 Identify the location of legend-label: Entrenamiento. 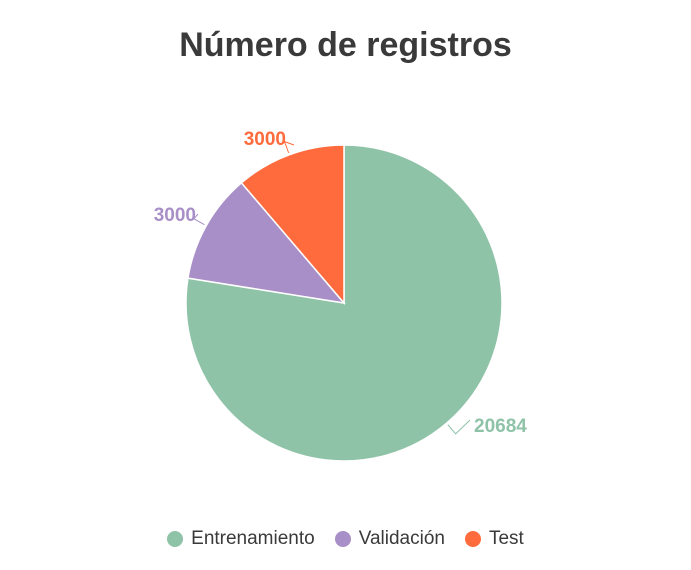
(253, 538).